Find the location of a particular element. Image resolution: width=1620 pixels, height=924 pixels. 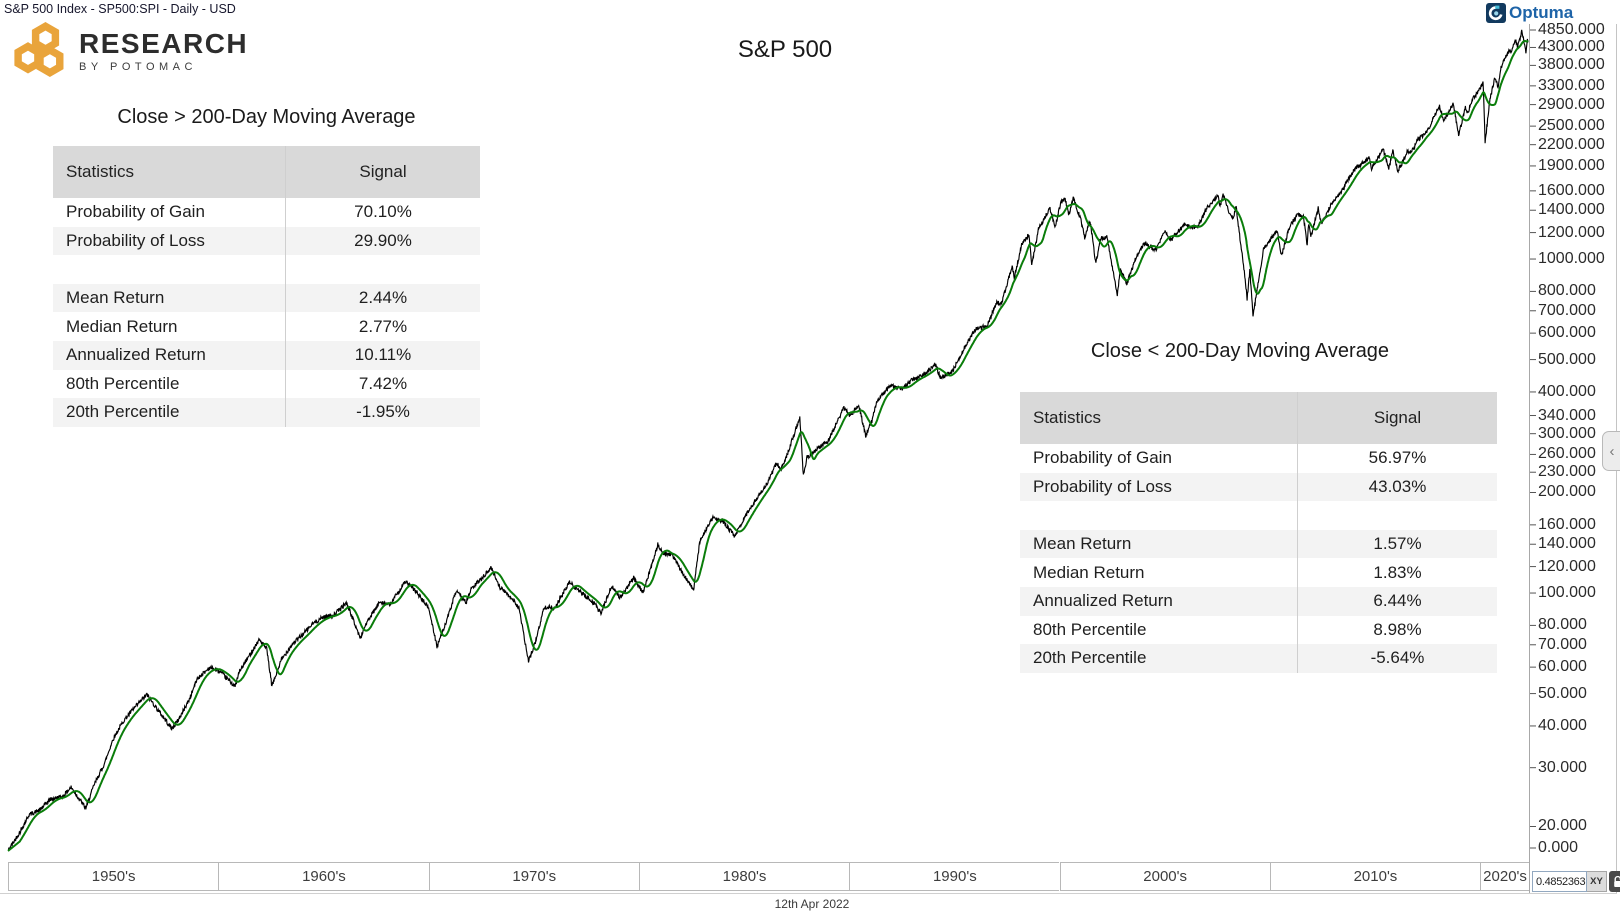

y-axis-label: 2500.000 is located at coordinates (1571, 126).